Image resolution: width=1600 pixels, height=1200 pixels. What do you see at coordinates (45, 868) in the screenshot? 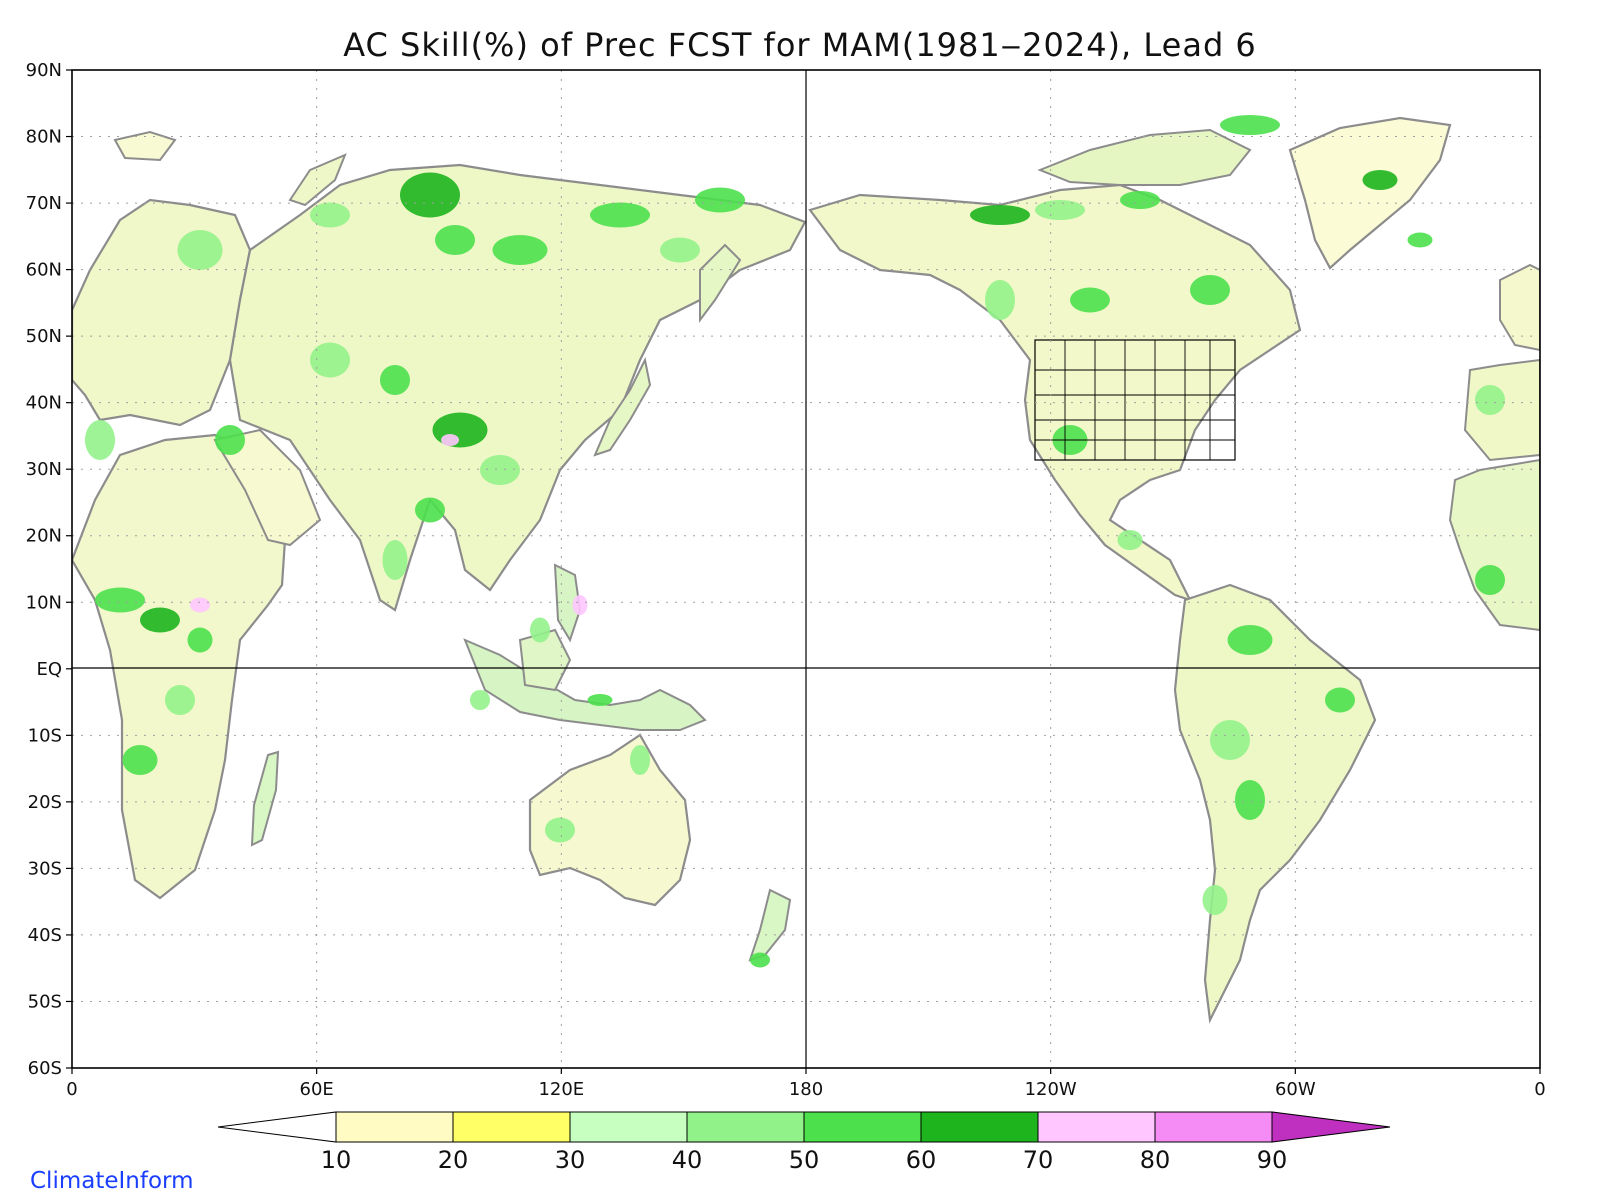
I see `latitude-tick-label: 30S` at bounding box center [45, 868].